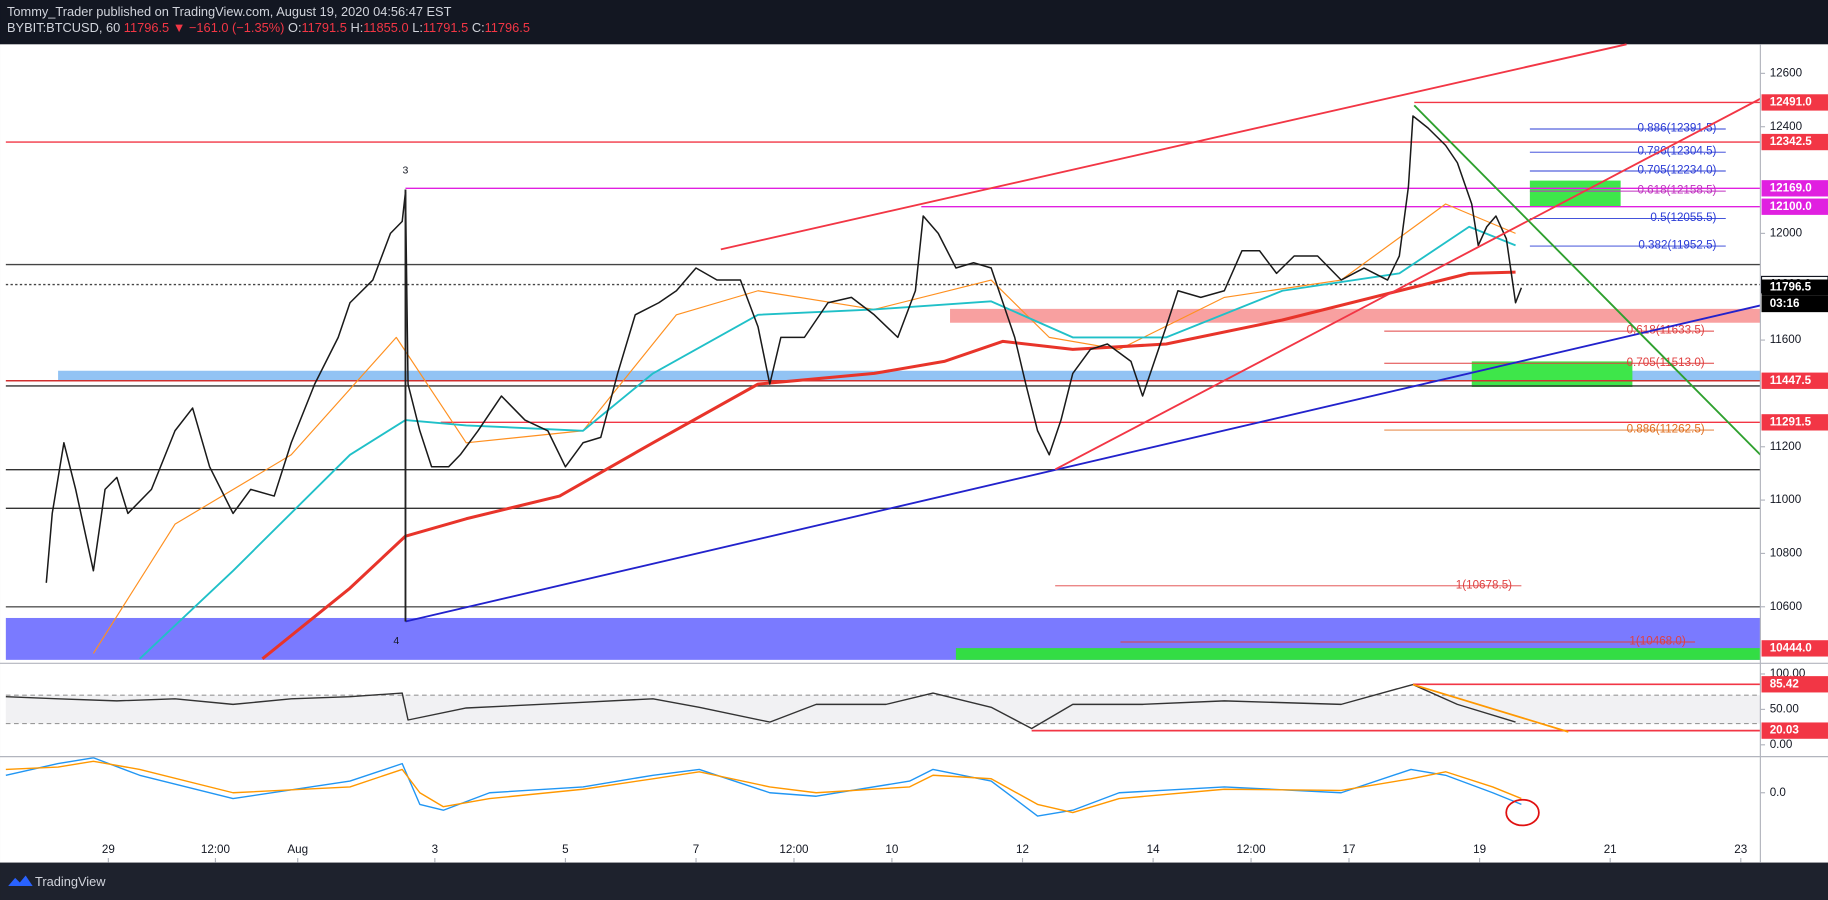 This screenshot has height=900, width=1828. Describe the element at coordinates (1791, 187) in the screenshot. I see `price-tag-label: 12169.0` at that location.